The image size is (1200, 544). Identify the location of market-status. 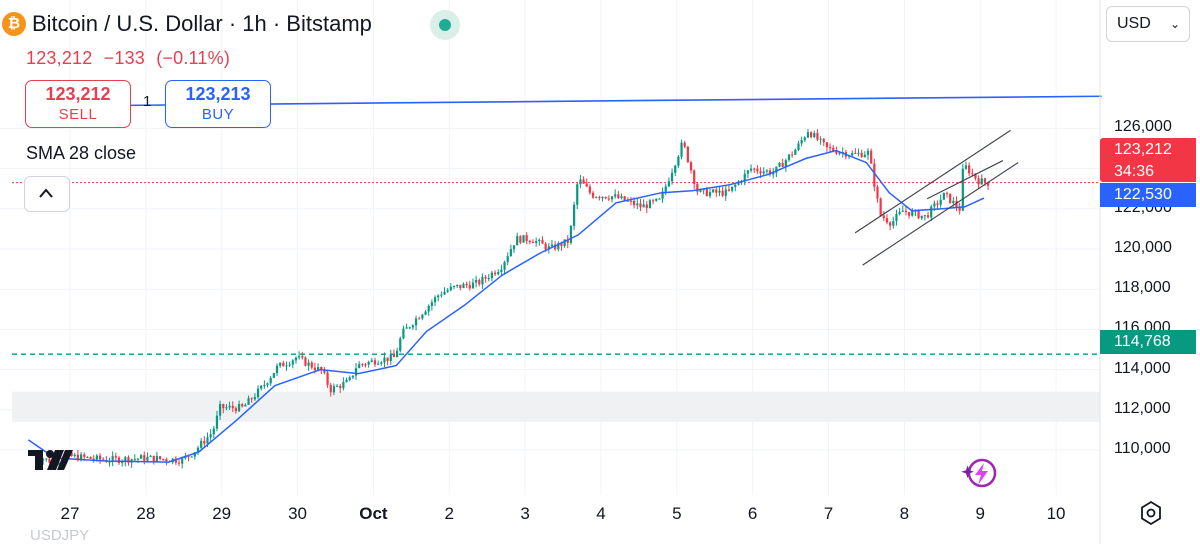
(445, 25).